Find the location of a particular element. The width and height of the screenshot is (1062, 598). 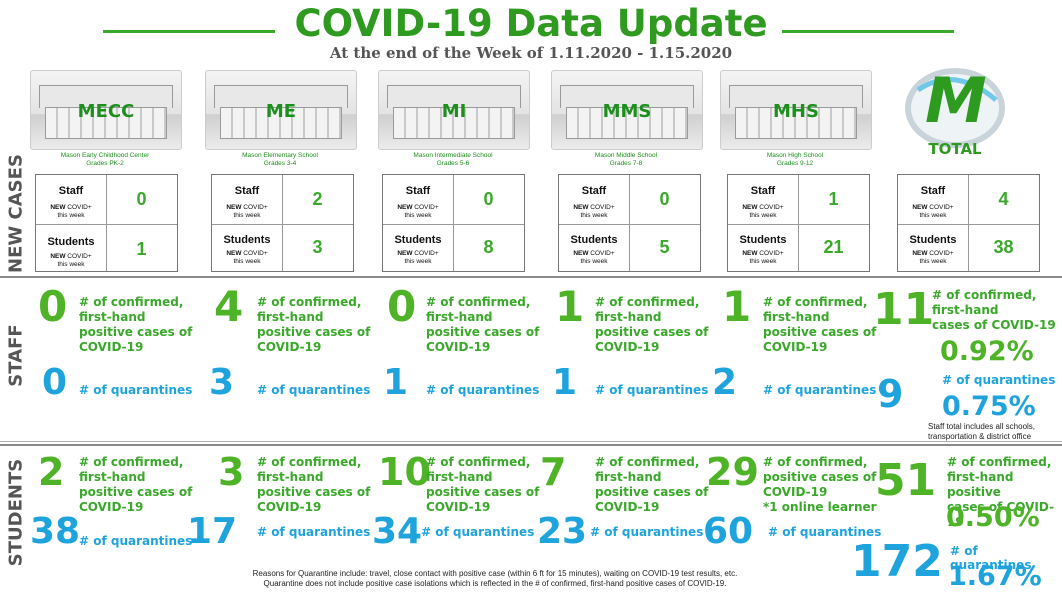

divider-staff is located at coordinates (531, 445).